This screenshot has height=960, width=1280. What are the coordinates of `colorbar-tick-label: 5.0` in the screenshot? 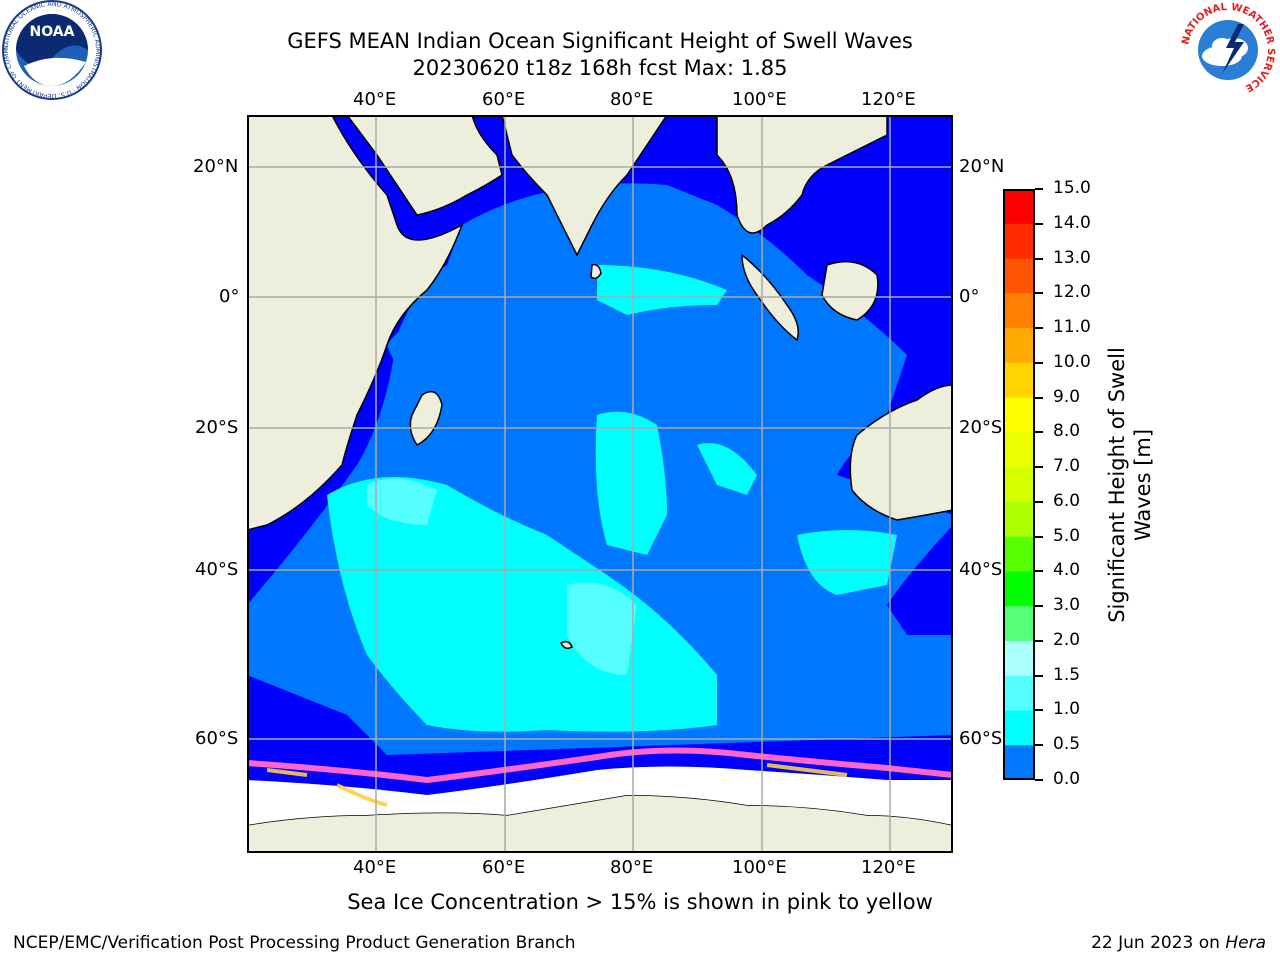 It's located at (1067, 535).